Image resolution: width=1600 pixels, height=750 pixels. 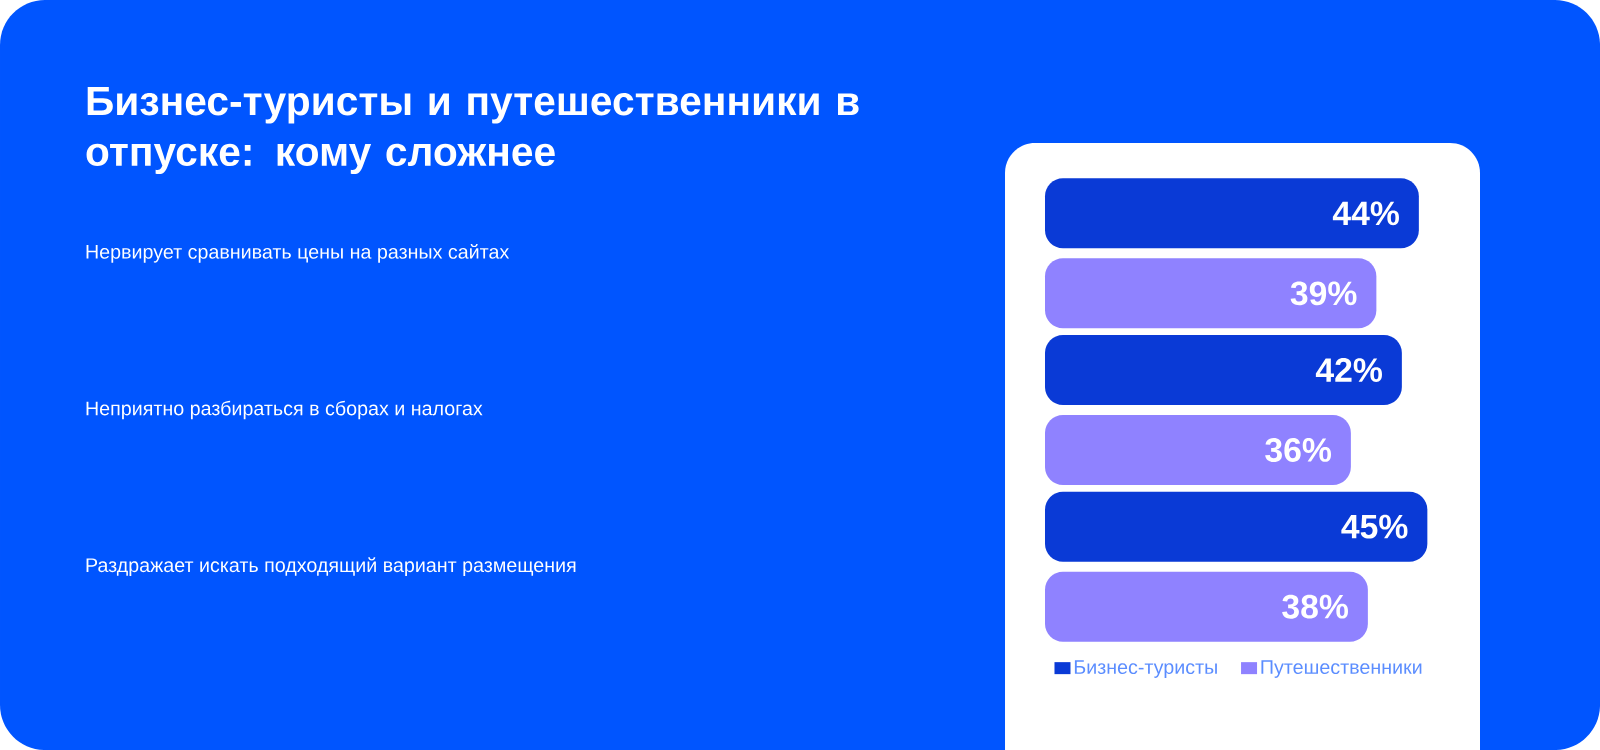 I want to click on y-tick-label: Нервирует сравнивать цены на разных сайтах, so click(x=298, y=253).